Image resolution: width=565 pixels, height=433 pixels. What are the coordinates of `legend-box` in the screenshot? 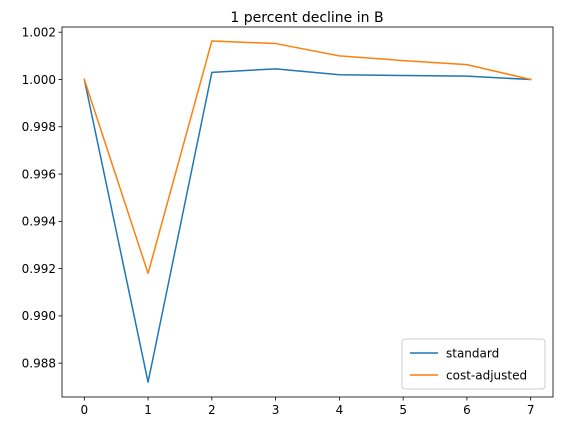 It's located at (473, 364).